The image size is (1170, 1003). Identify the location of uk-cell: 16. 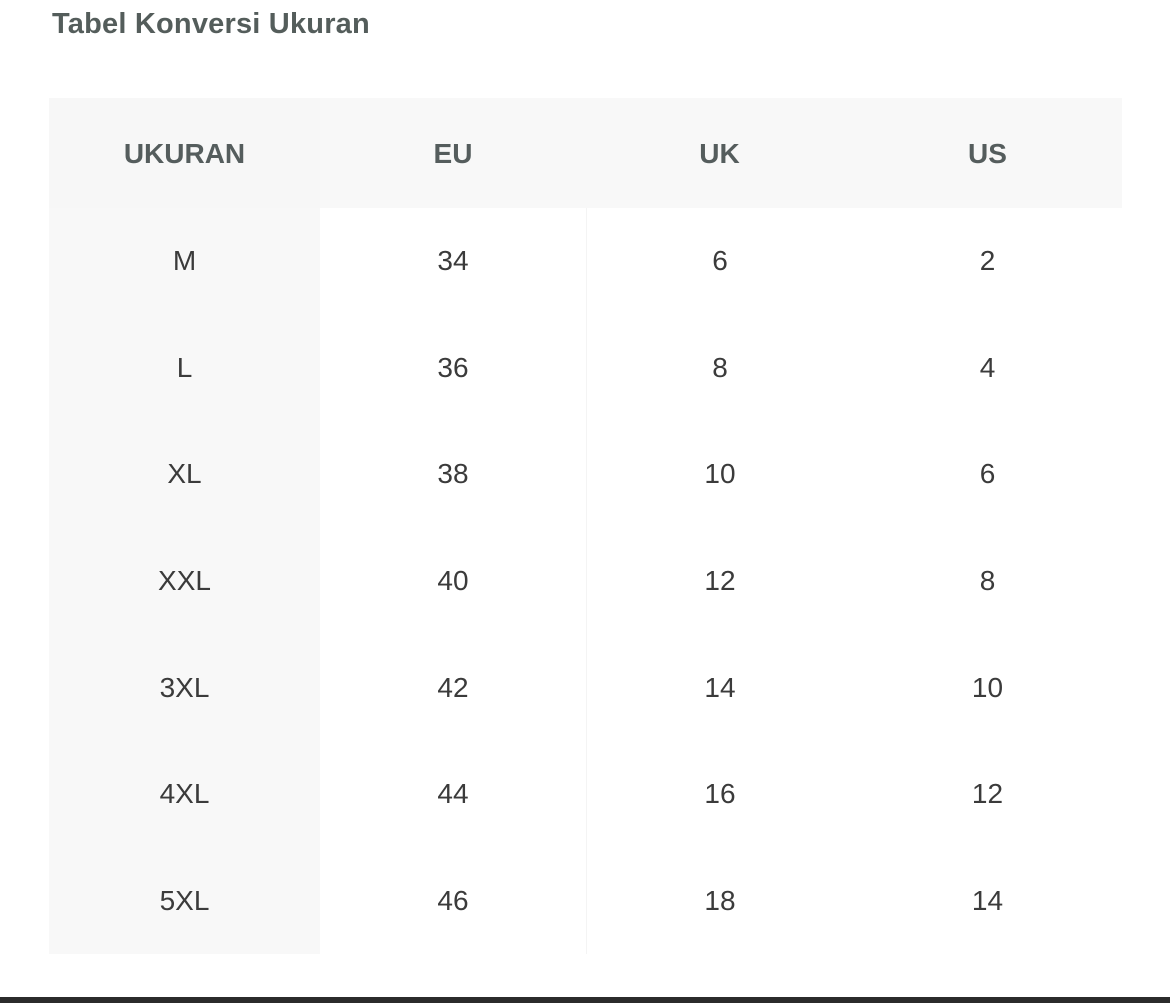
(719, 794).